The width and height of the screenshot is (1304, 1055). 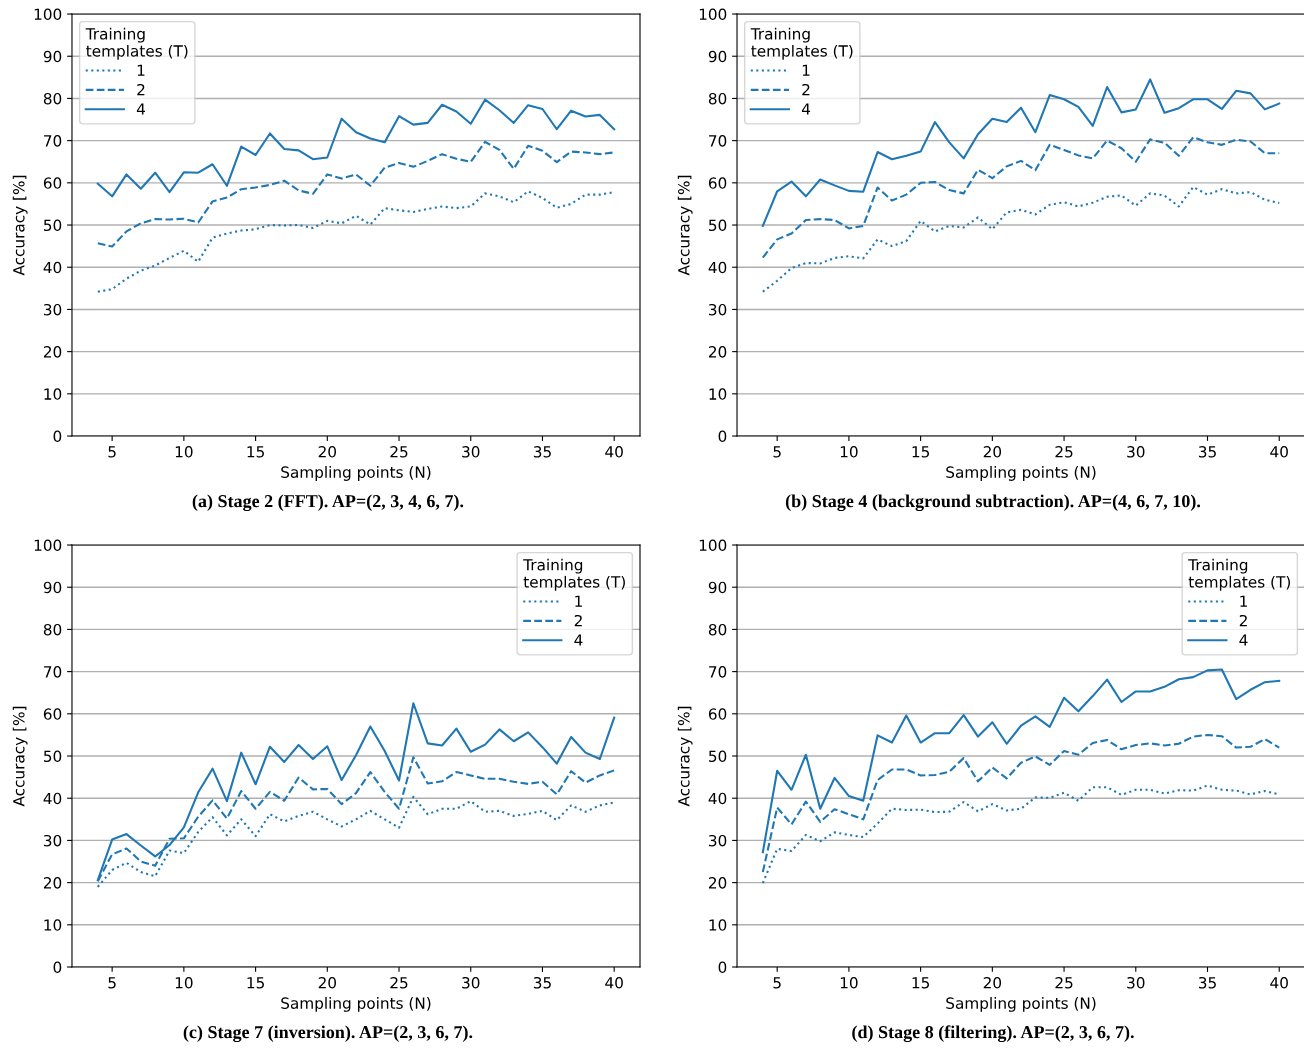 What do you see at coordinates (328, 503) in the screenshot?
I see `text: (a) Stage 2 (FFT). AP=(2, 3, 4, 6, 7).` at bounding box center [328, 503].